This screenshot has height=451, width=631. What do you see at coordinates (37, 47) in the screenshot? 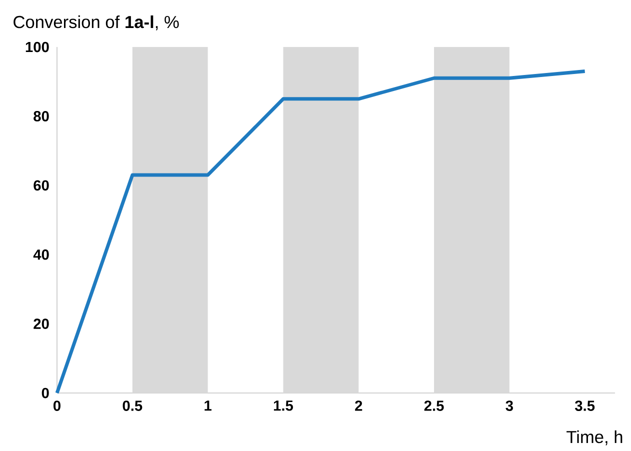
I see `y-tick-label: 100` at bounding box center [37, 47].